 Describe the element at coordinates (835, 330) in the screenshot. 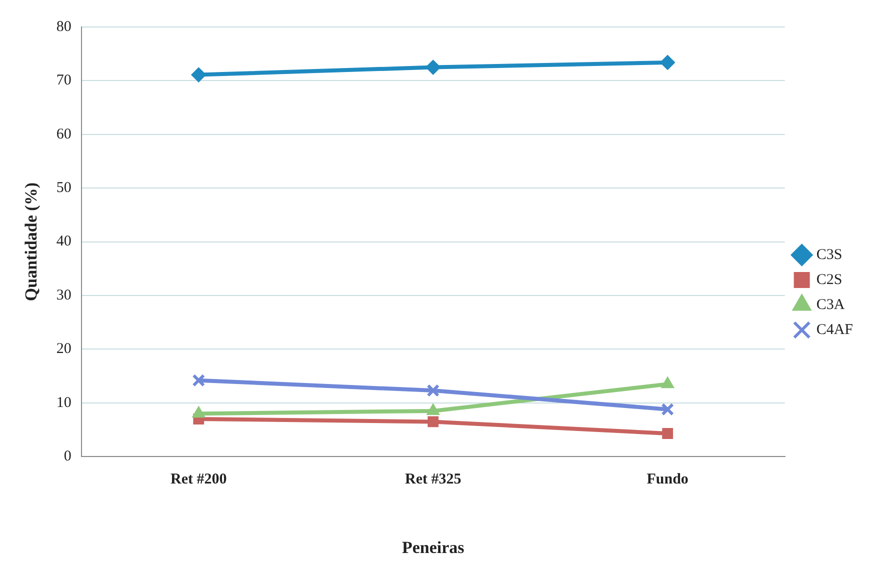

I see `legend-label: C4AF` at that location.